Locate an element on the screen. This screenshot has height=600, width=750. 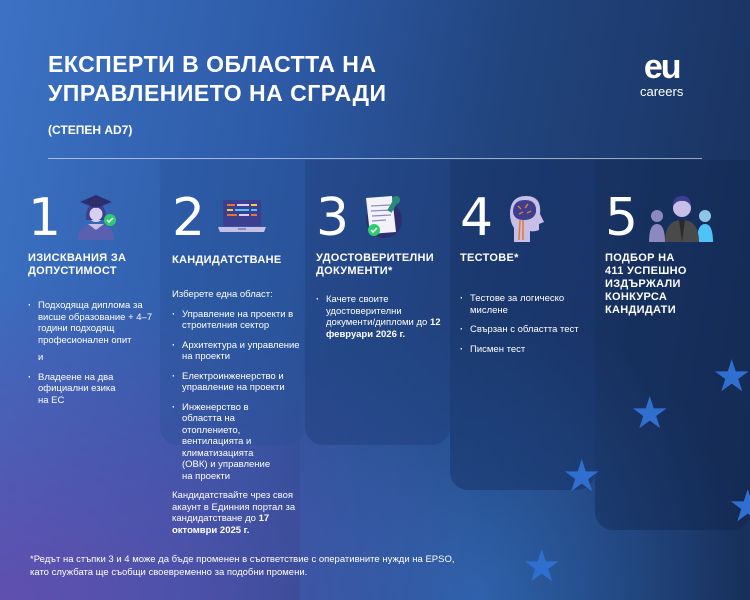
connector-text: и is located at coordinates (41, 357).